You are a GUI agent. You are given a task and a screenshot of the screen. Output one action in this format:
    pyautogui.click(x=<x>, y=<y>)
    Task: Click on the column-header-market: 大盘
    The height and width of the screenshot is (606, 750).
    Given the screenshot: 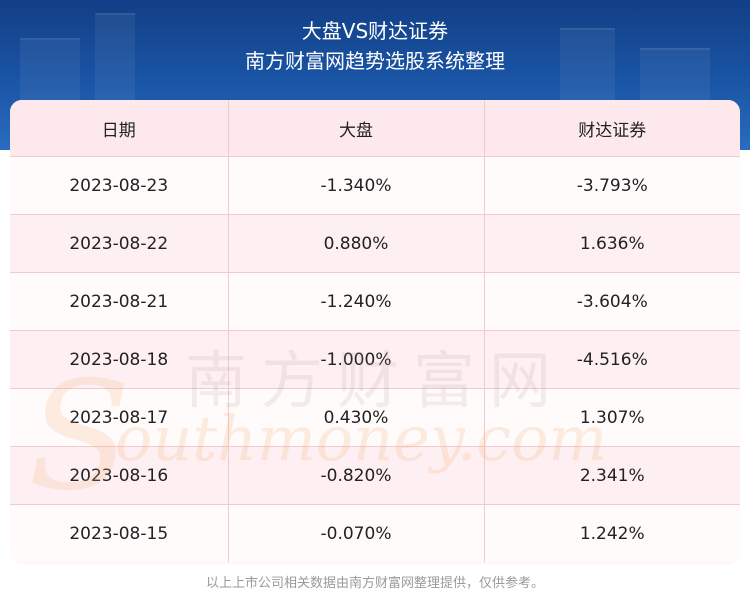 What is the action you would take?
    pyautogui.click(x=356, y=128)
    